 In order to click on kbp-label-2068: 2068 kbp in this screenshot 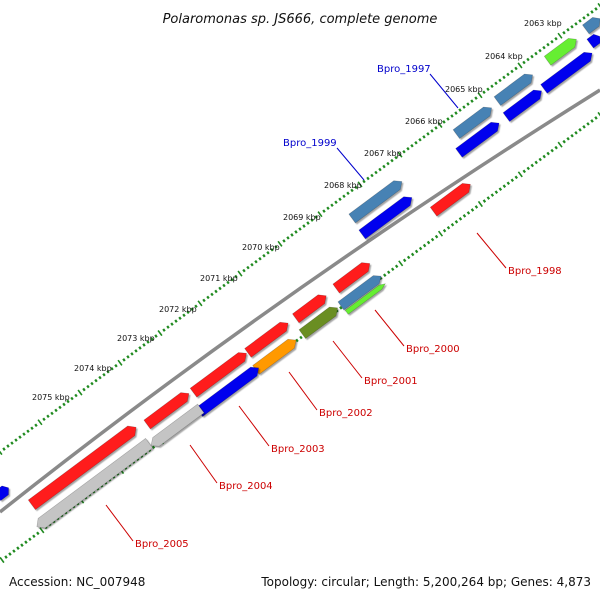, I will do `click(343, 185)`.